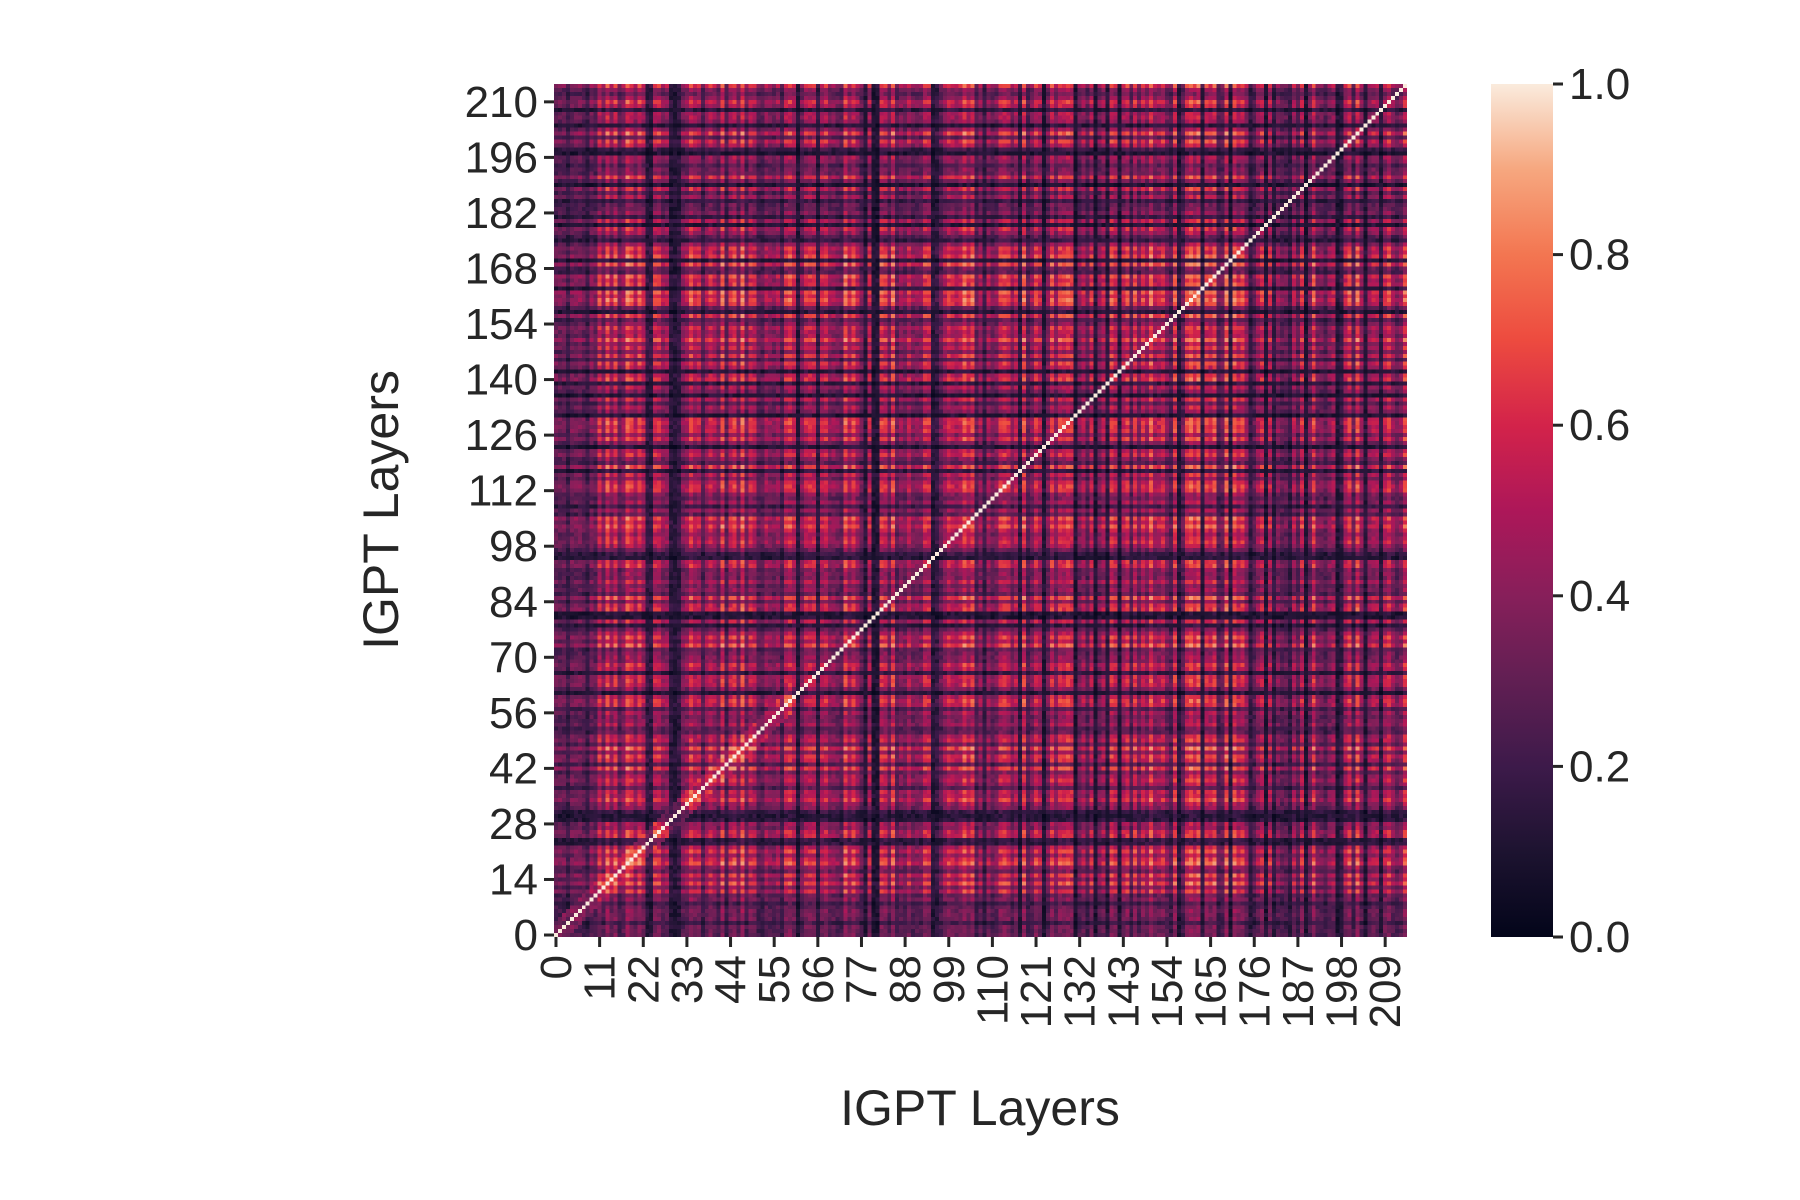 The height and width of the screenshot is (1200, 1800). I want to click on y-tick-label: 140, so click(501, 380).